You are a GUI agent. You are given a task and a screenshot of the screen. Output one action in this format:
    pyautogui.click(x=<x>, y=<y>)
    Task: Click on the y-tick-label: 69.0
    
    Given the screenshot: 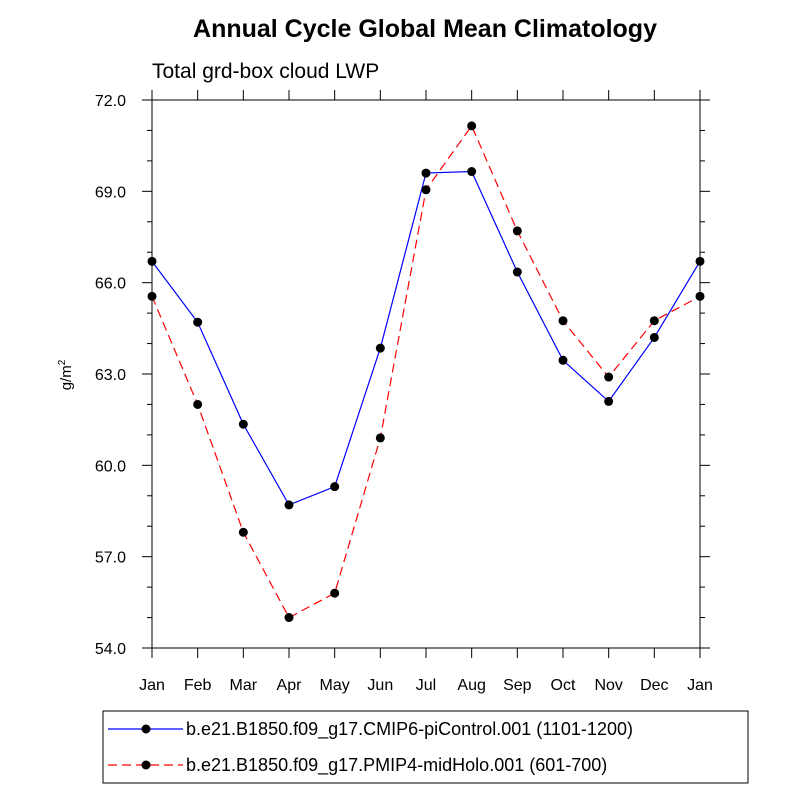 What is the action you would take?
    pyautogui.click(x=110, y=192)
    